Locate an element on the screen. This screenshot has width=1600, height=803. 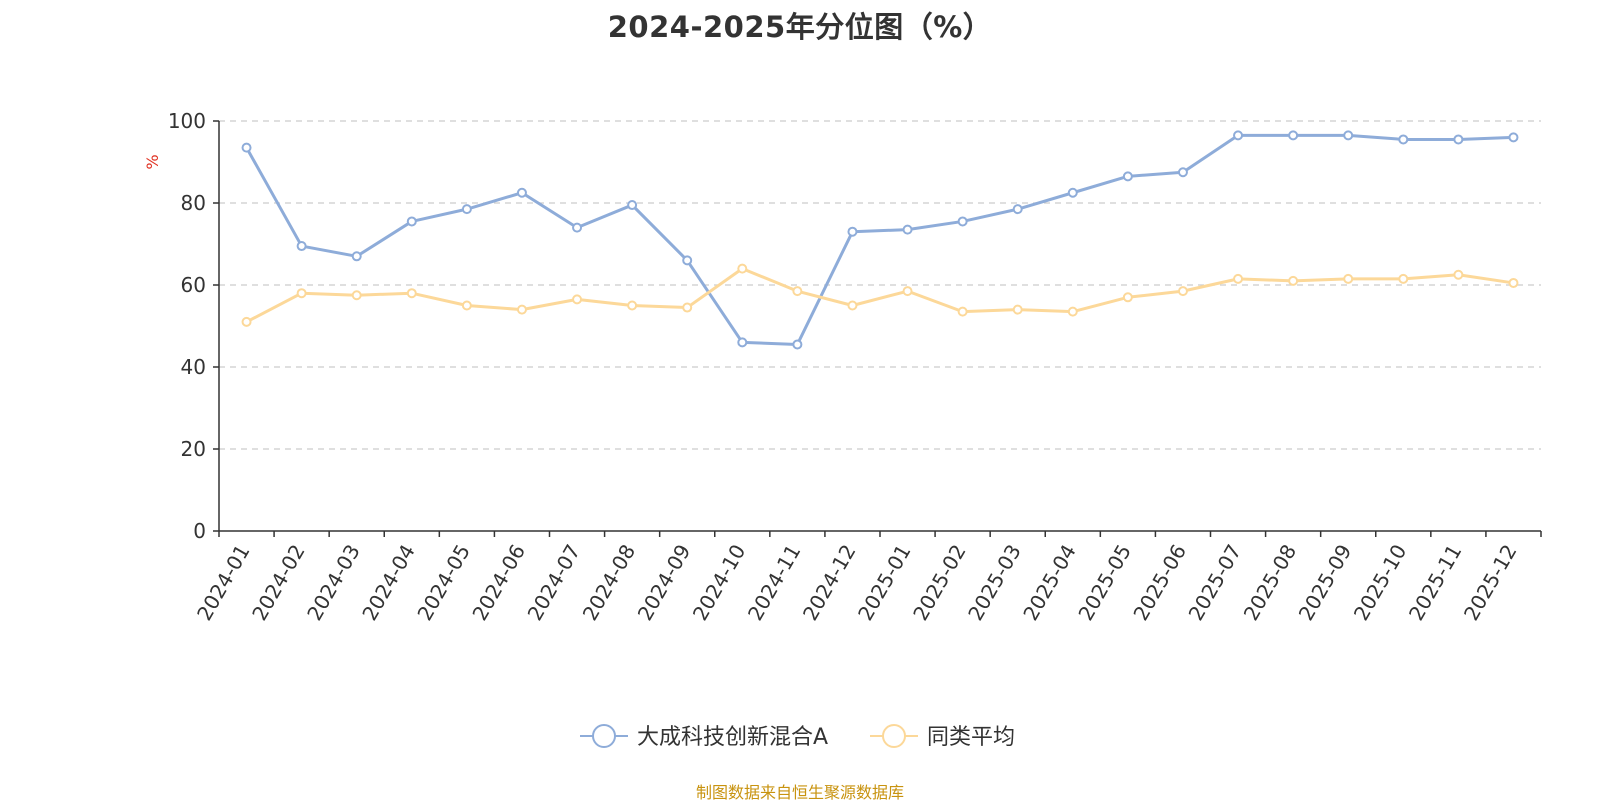
x-tick-label: 2025-12 is located at coordinates (1490, 582).